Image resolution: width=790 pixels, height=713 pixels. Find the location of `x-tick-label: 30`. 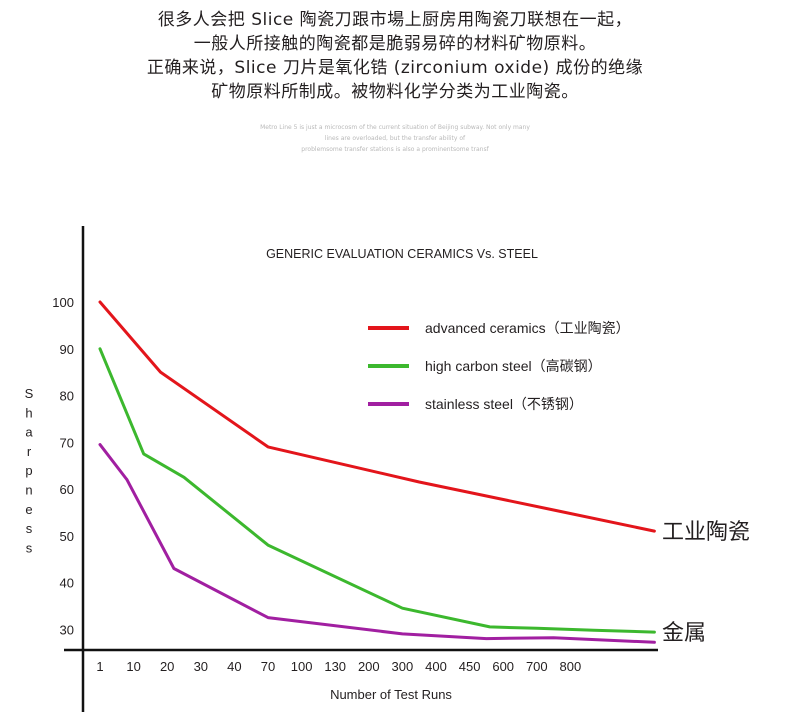

x-tick-label: 30 is located at coordinates (201, 666).